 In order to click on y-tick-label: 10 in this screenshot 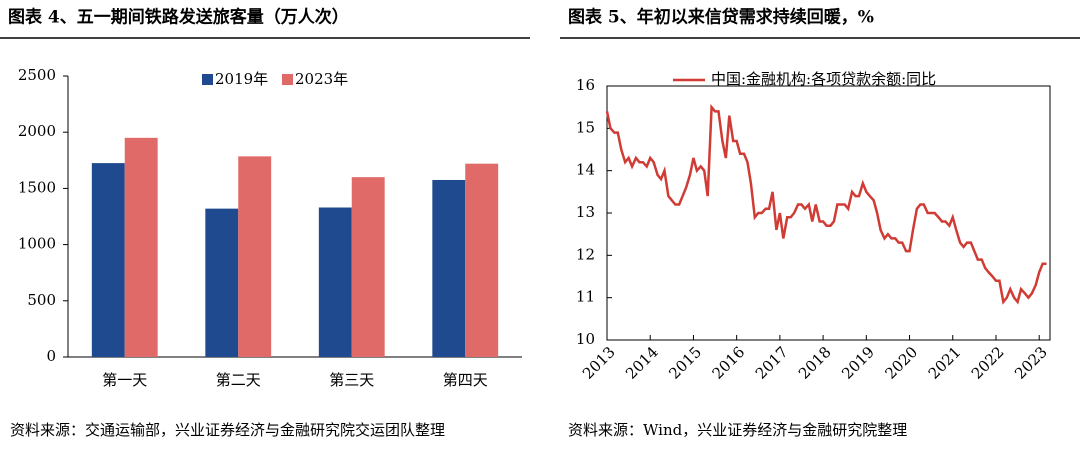, I will do `click(585, 339)`.